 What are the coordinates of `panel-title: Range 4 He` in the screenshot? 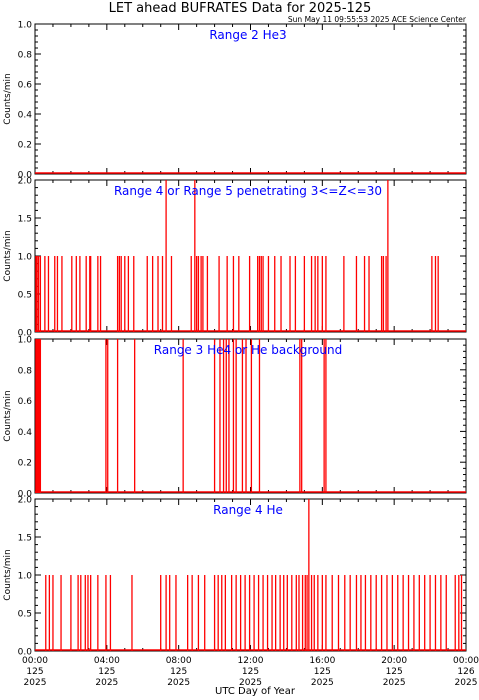 It's located at (248, 510).